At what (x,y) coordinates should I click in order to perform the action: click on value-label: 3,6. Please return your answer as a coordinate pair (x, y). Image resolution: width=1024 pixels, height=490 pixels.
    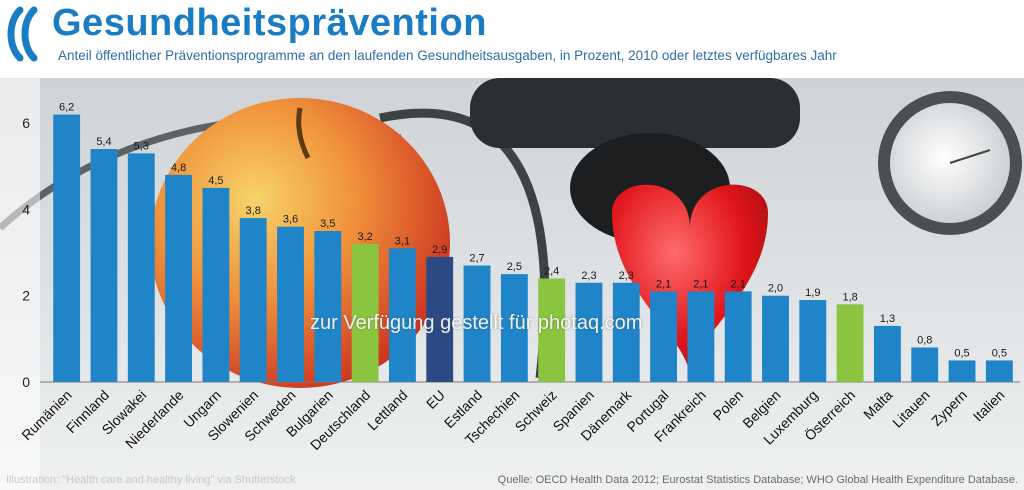
    Looking at the image, I should click on (290, 220).